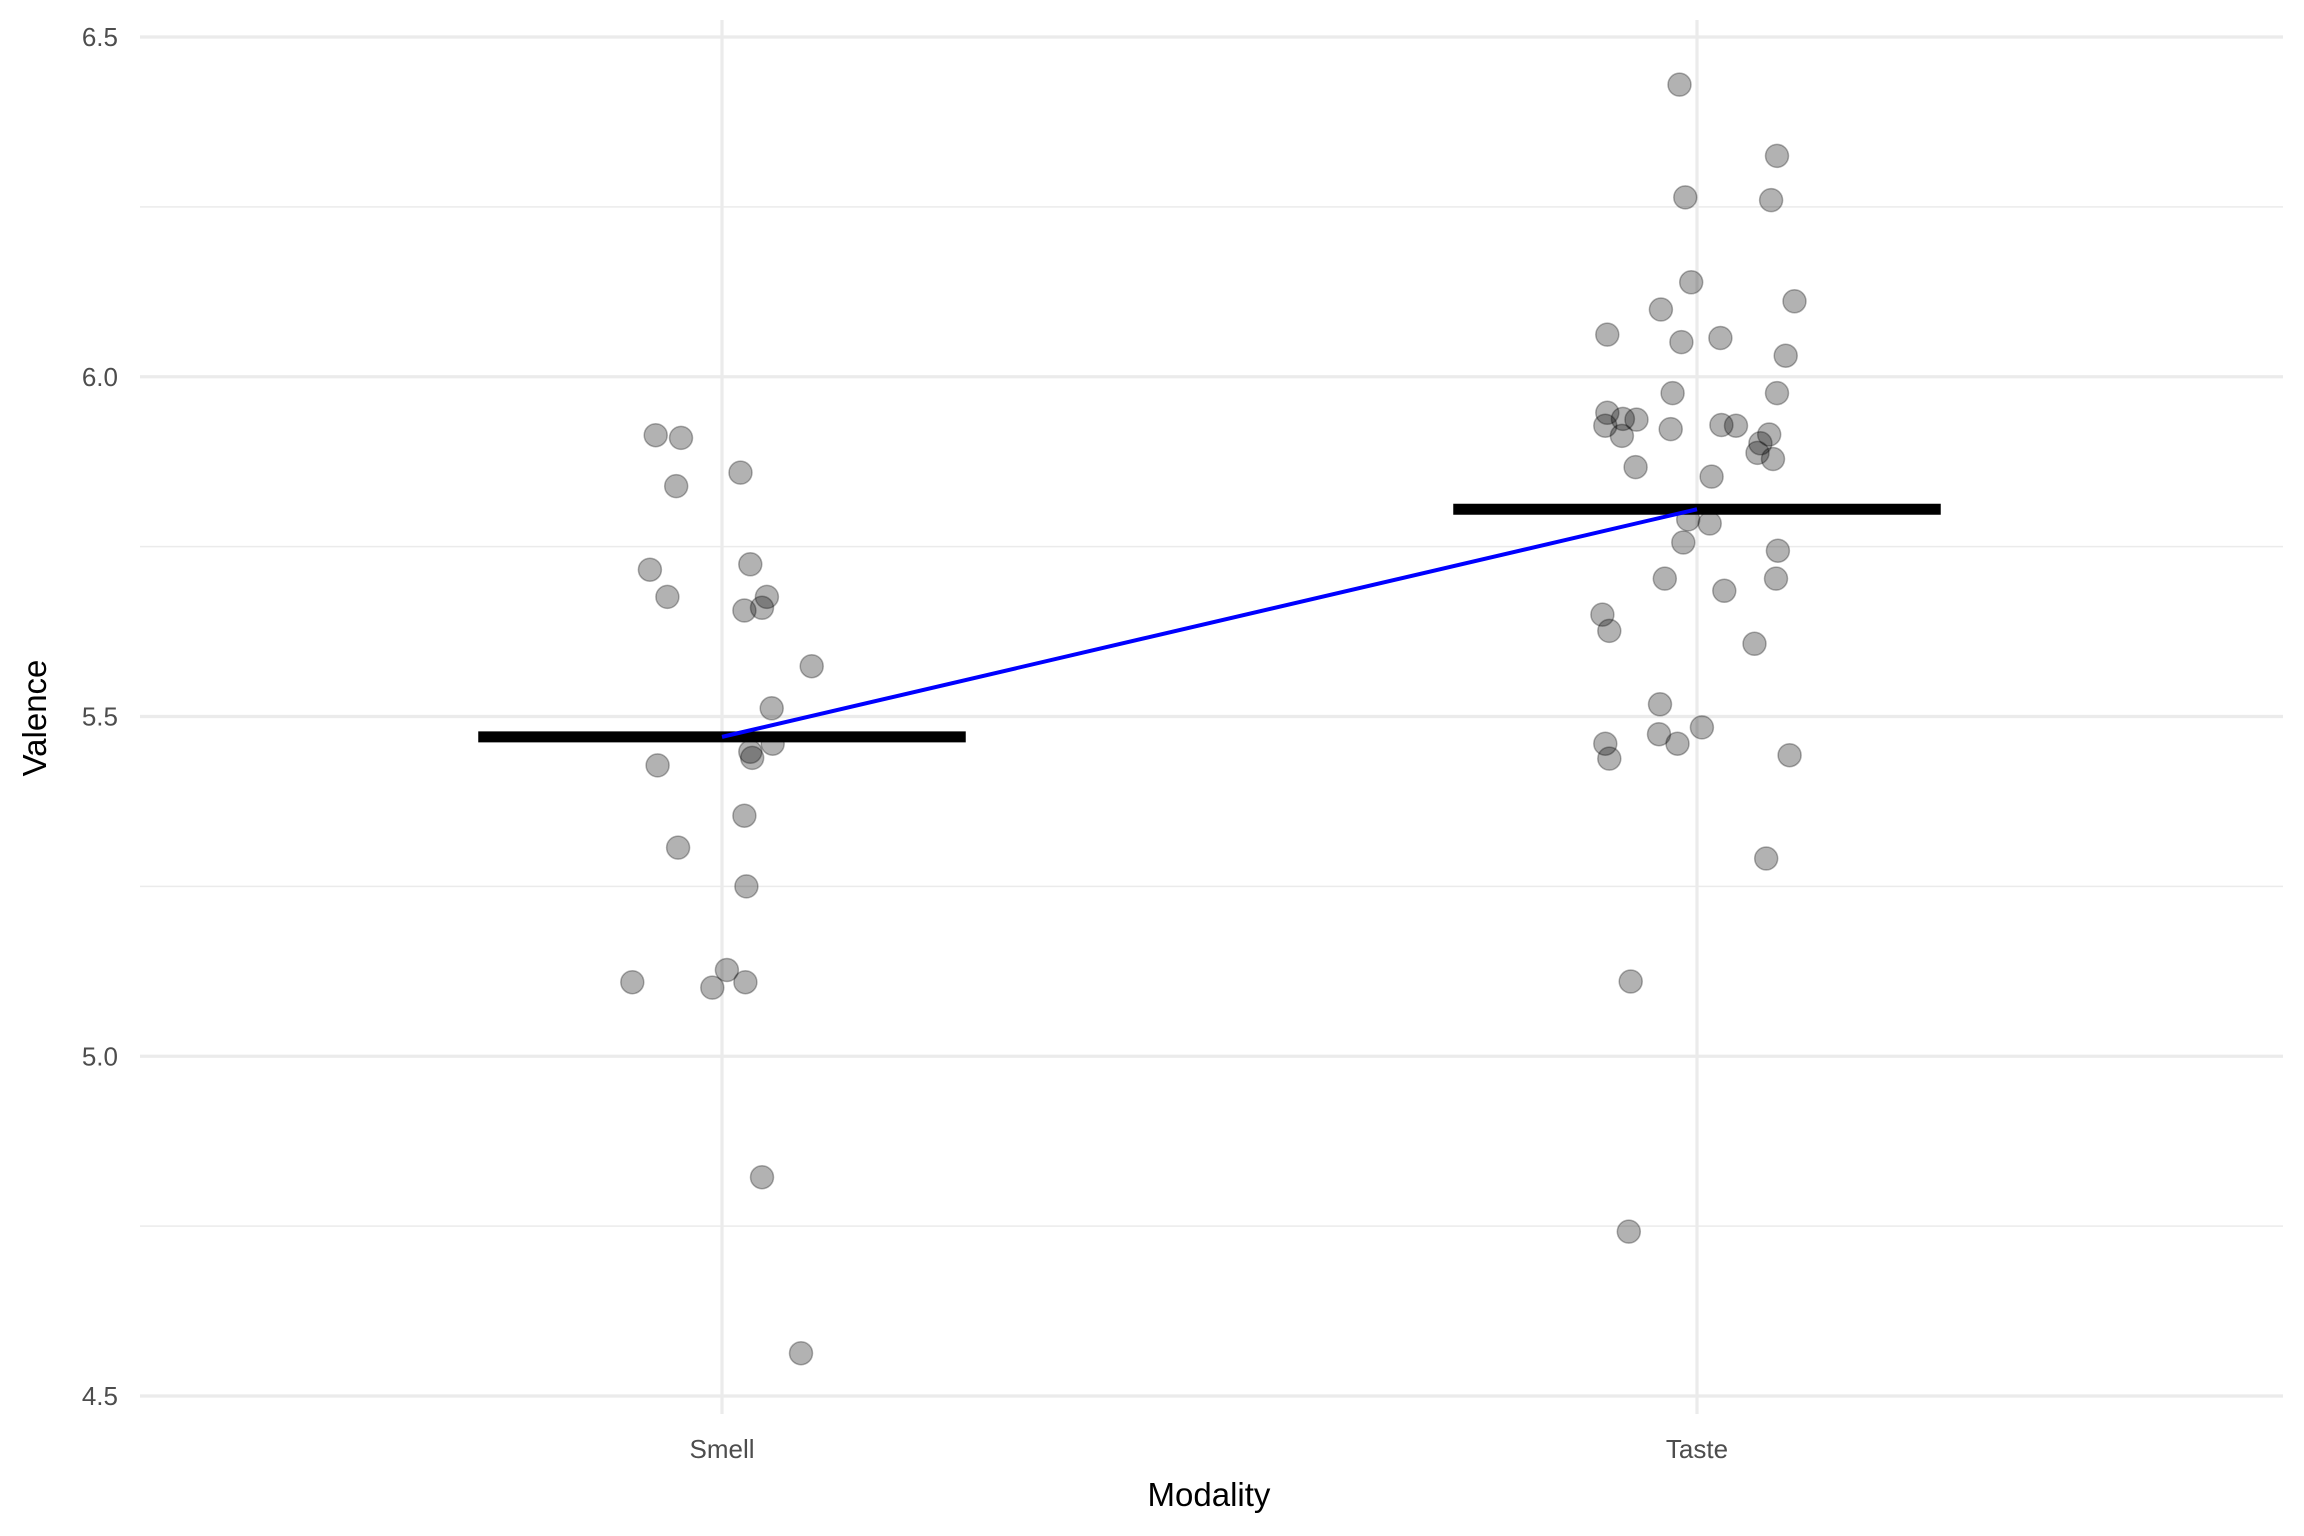  What do you see at coordinates (34, 718) in the screenshot?
I see `y-axis-title: Valence` at bounding box center [34, 718].